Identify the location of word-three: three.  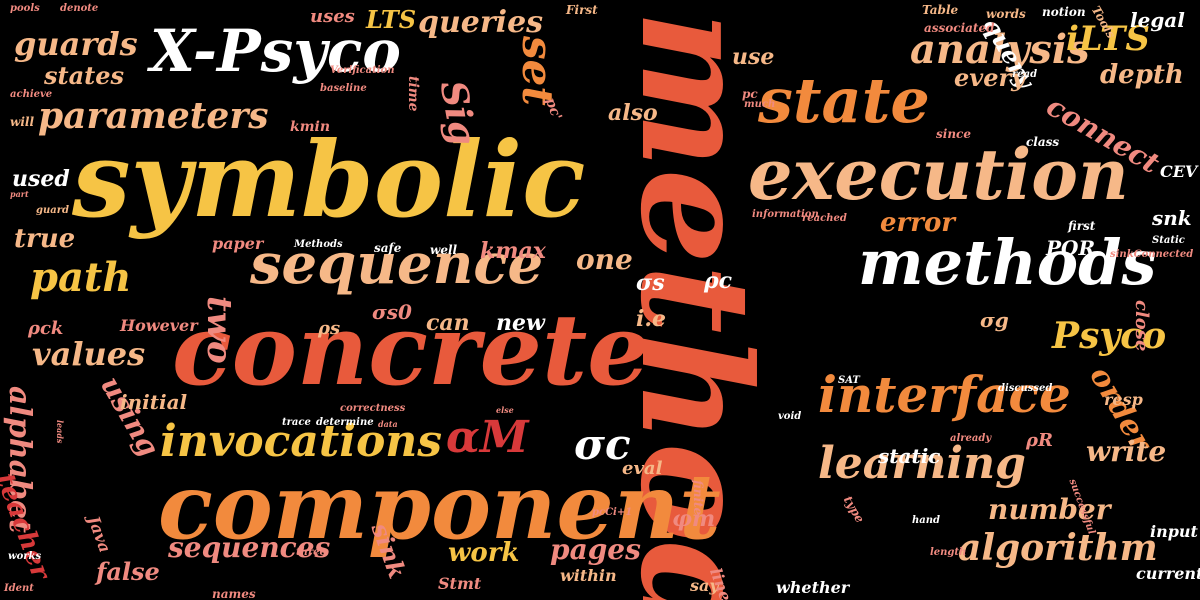
(311, 552).